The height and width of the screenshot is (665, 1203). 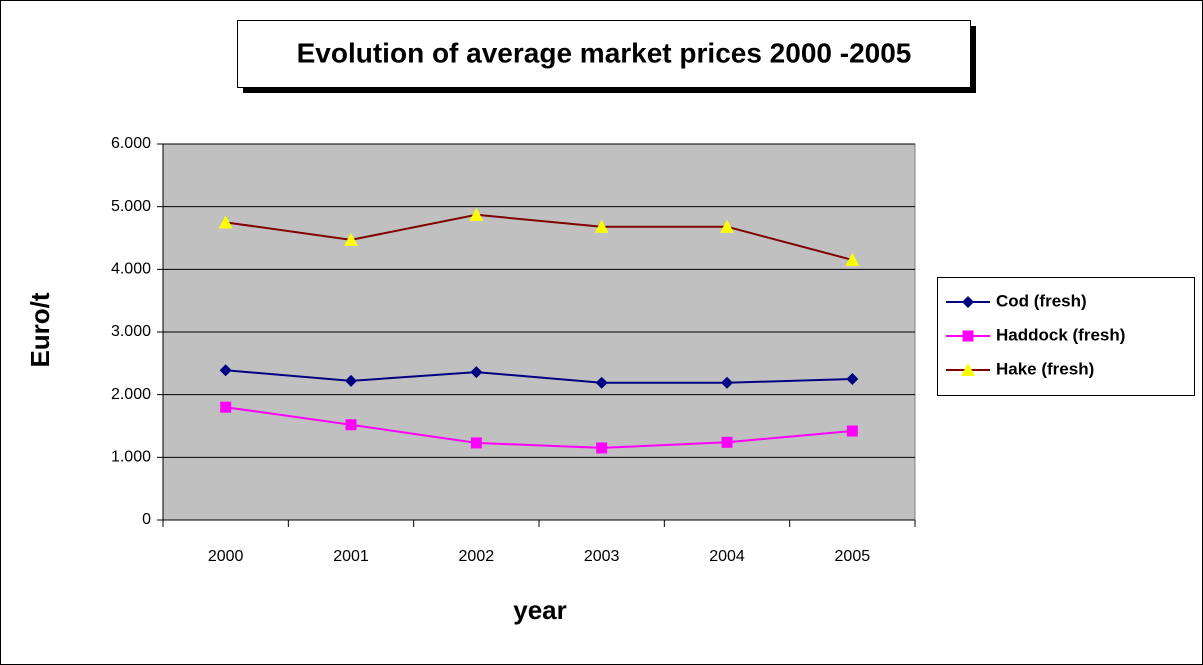 What do you see at coordinates (853, 556) in the screenshot?
I see `x-tick-label: 2005` at bounding box center [853, 556].